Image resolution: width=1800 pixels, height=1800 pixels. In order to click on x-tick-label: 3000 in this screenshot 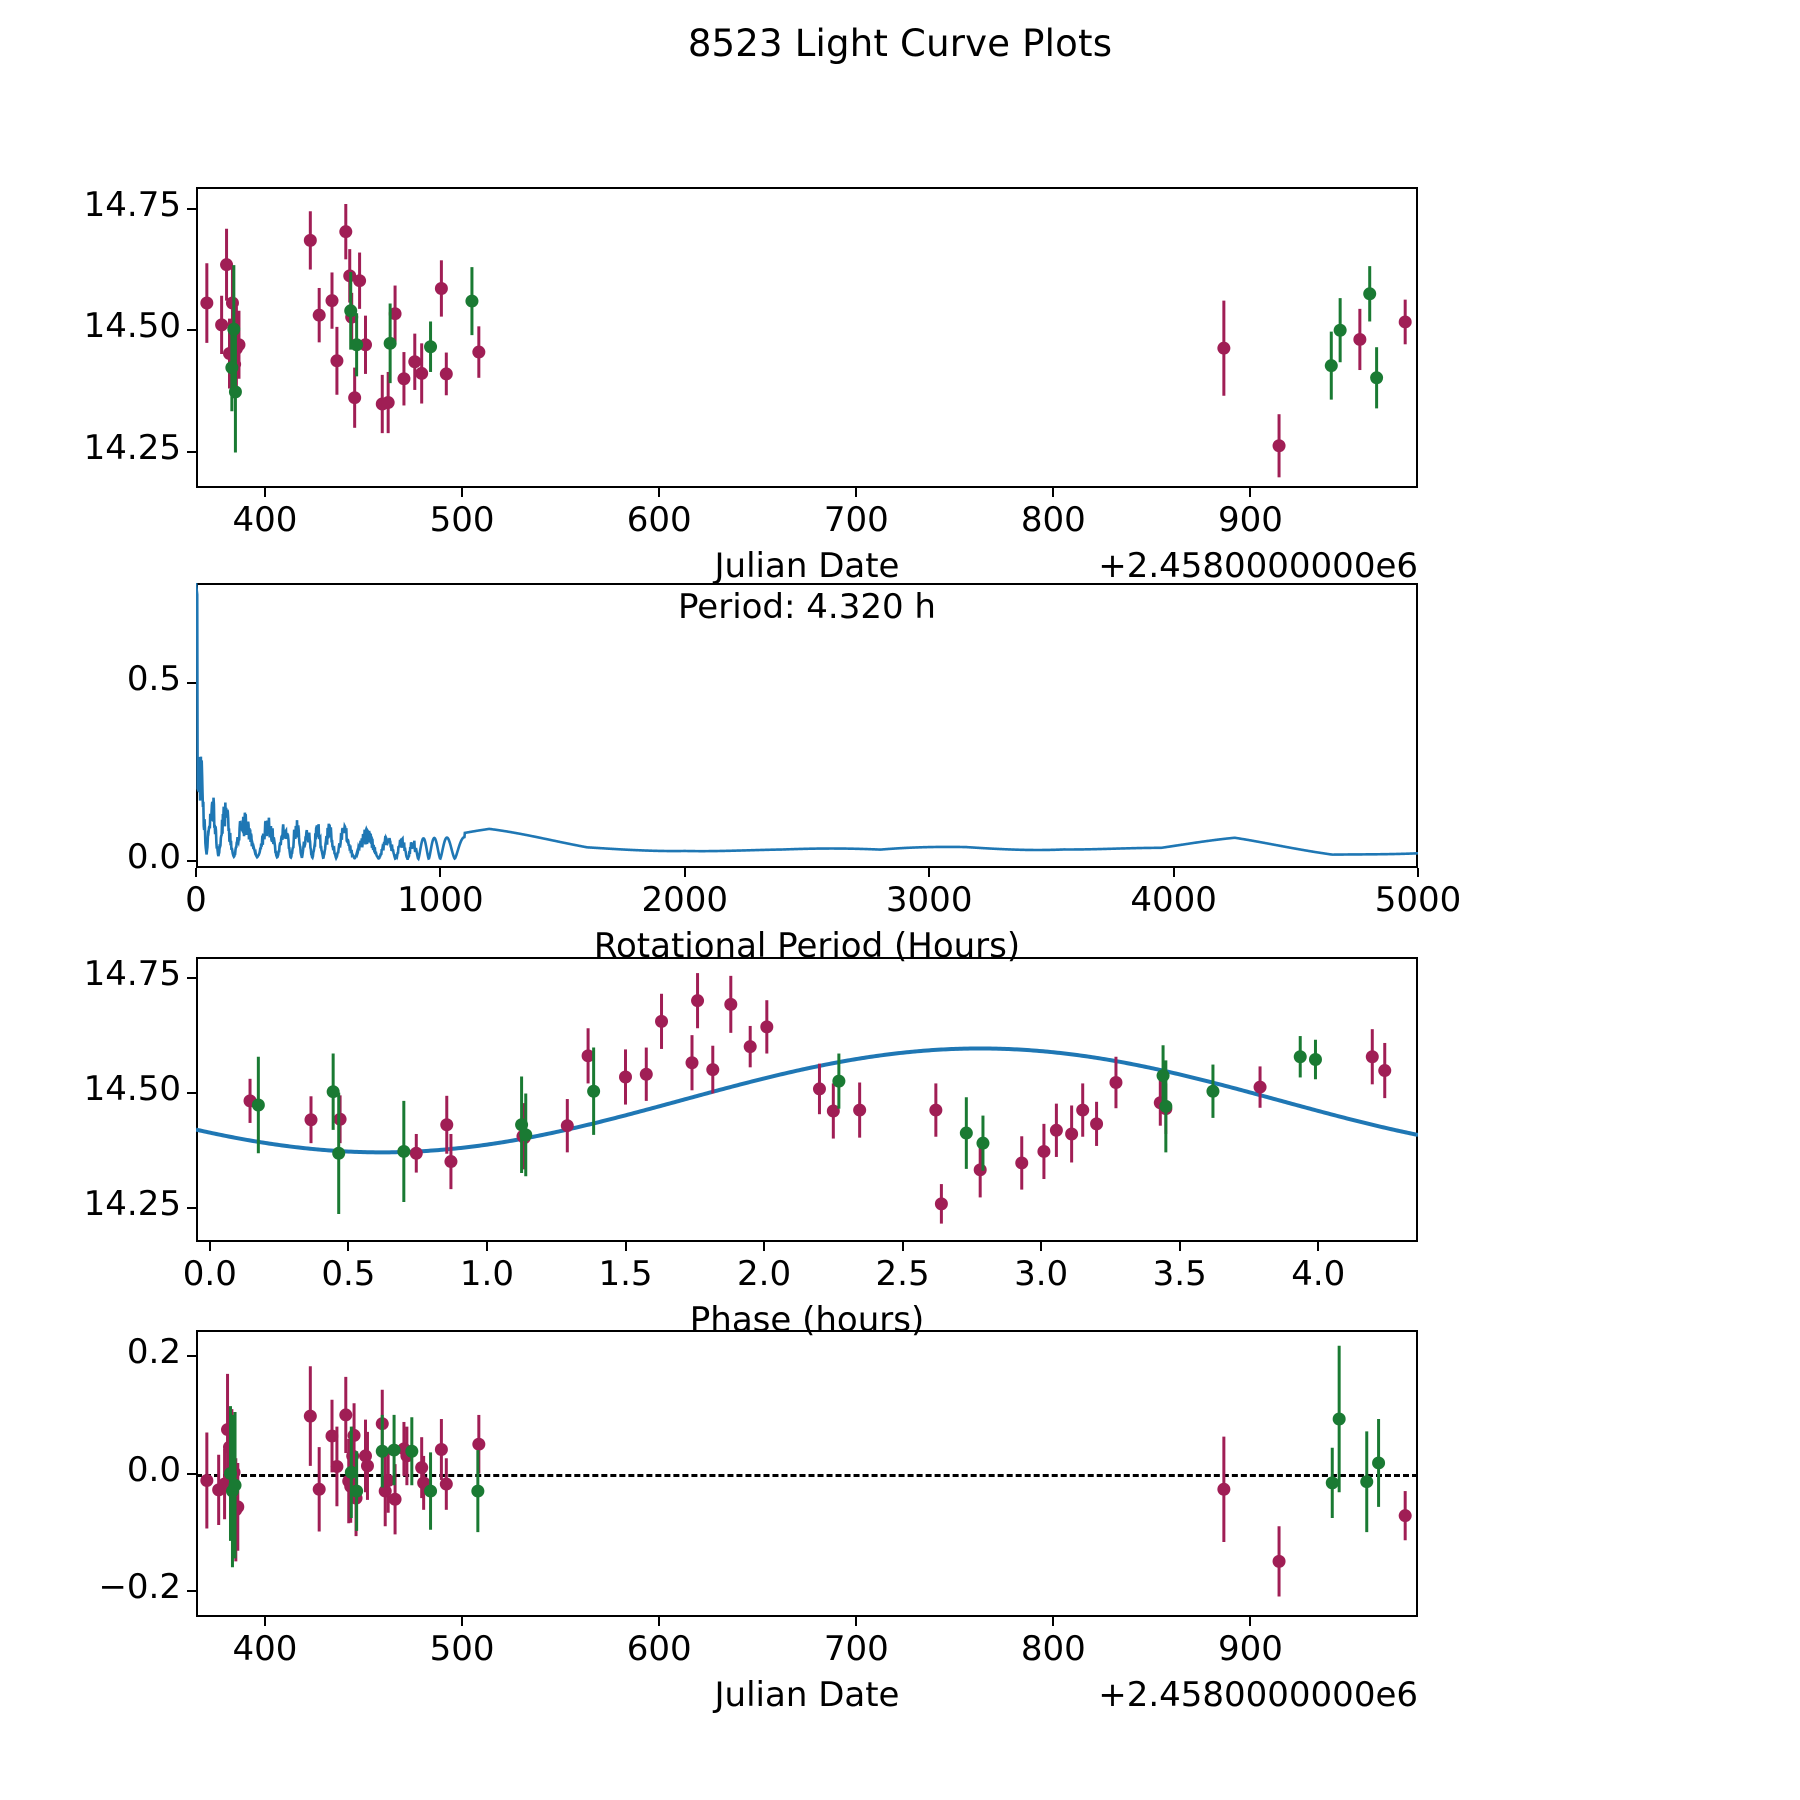, I will do `click(929, 900)`.